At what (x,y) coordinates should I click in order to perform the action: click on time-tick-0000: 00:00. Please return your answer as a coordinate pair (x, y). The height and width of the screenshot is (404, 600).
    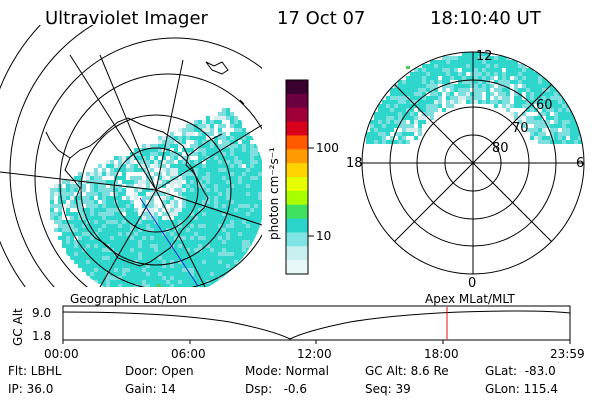
    Looking at the image, I should click on (61, 354).